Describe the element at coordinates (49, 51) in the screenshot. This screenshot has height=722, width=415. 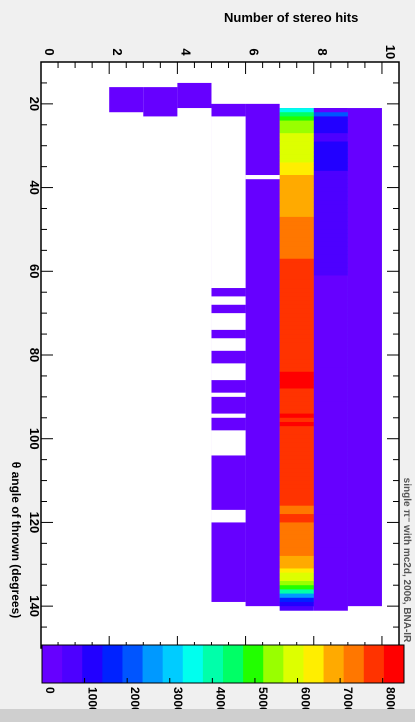
I see `y-tick-label: 0` at that location.